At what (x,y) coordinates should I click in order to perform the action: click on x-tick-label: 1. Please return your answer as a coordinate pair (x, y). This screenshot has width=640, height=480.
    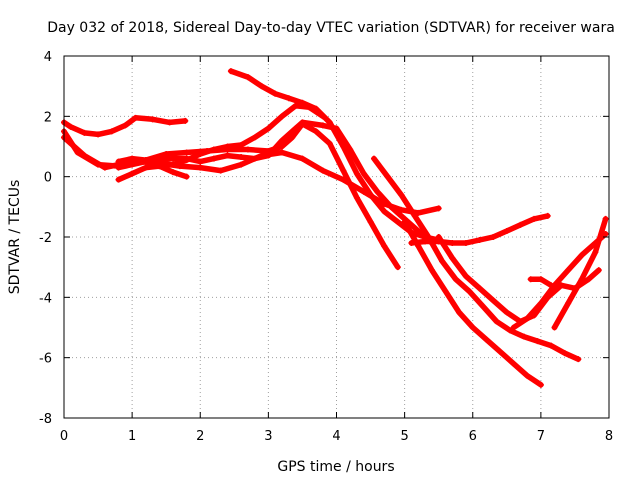
    Looking at the image, I should click on (132, 436).